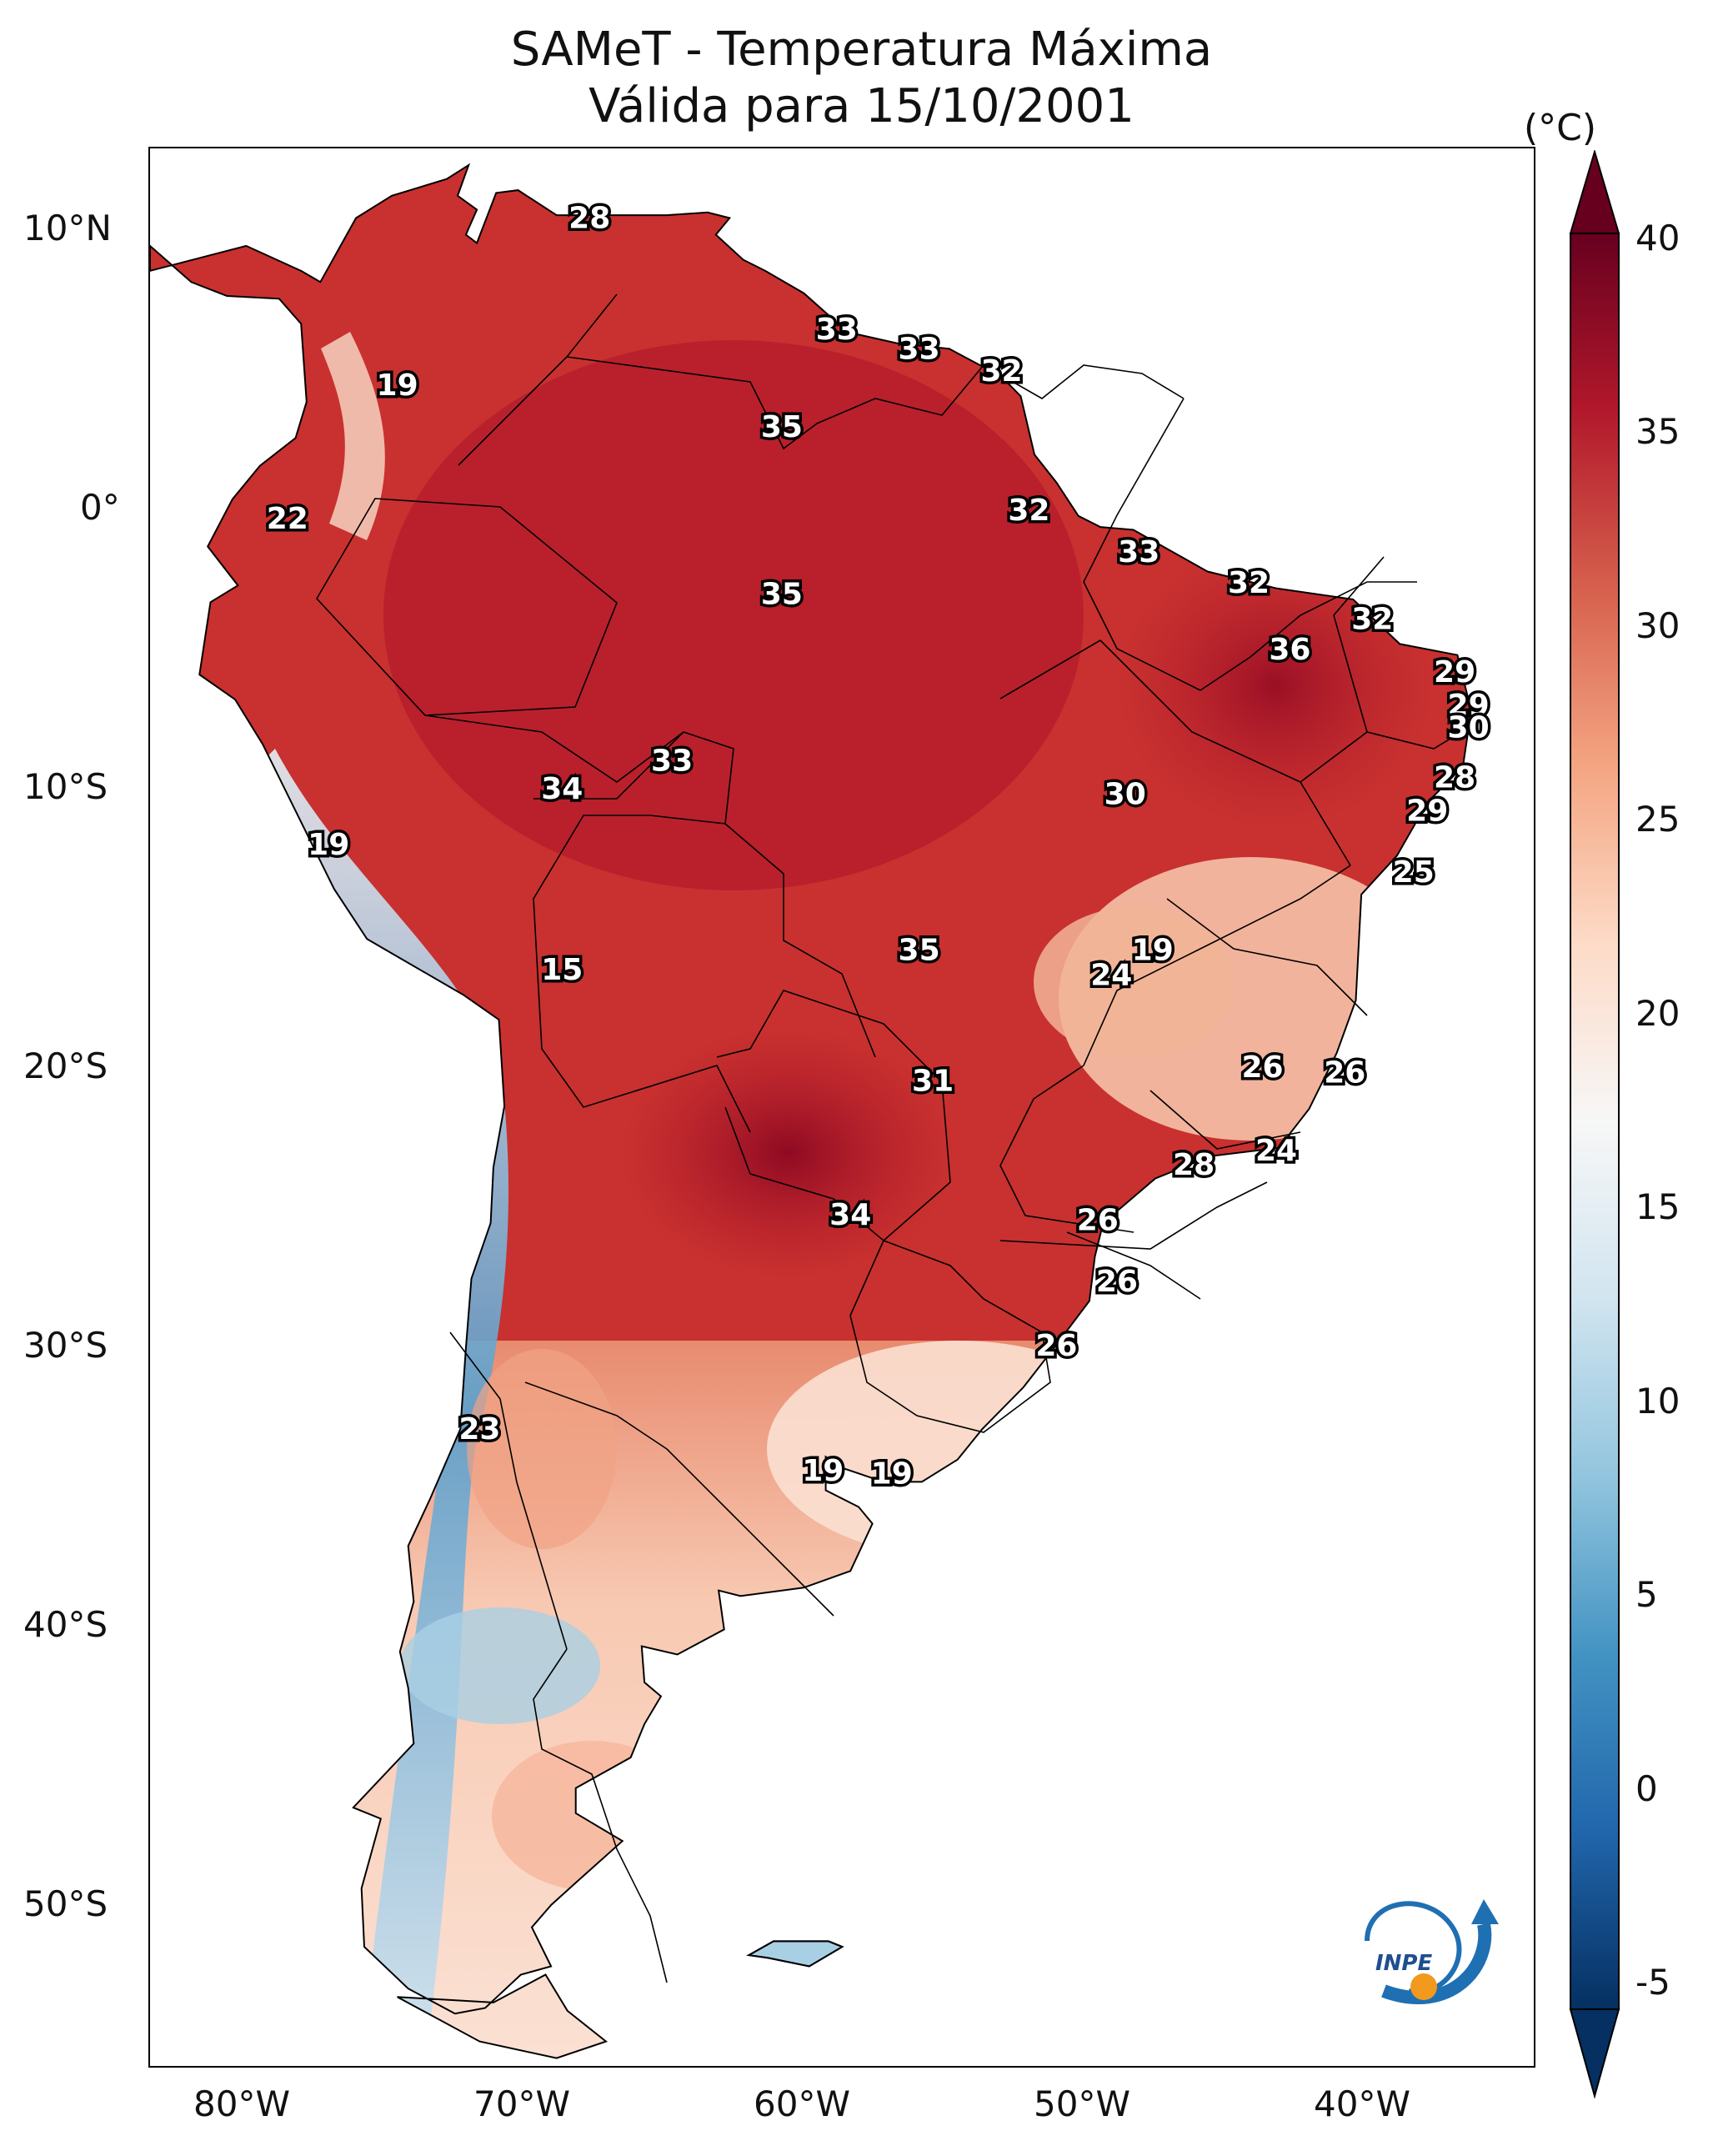  I want to click on lat-label-50s: 50°S, so click(65, 1903).